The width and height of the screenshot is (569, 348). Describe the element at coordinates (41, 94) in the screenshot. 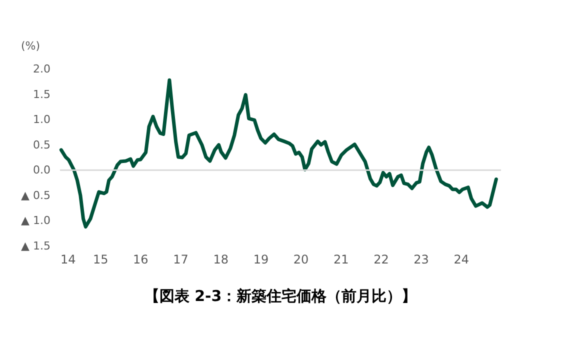

I see `y-tick-label: 1.5` at that location.